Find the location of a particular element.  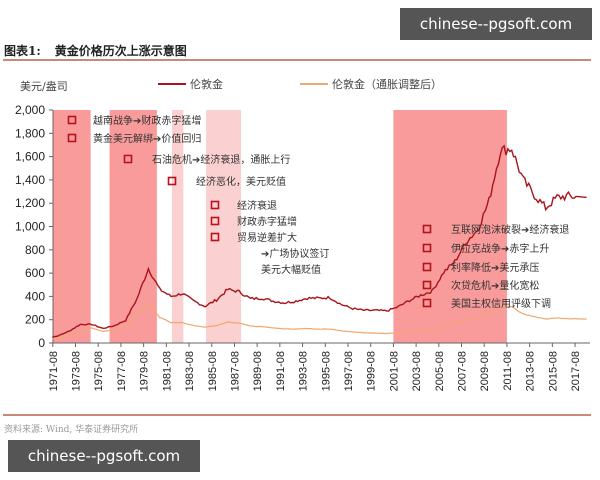

x-tick-label: 2007-08 is located at coordinates (463, 371).